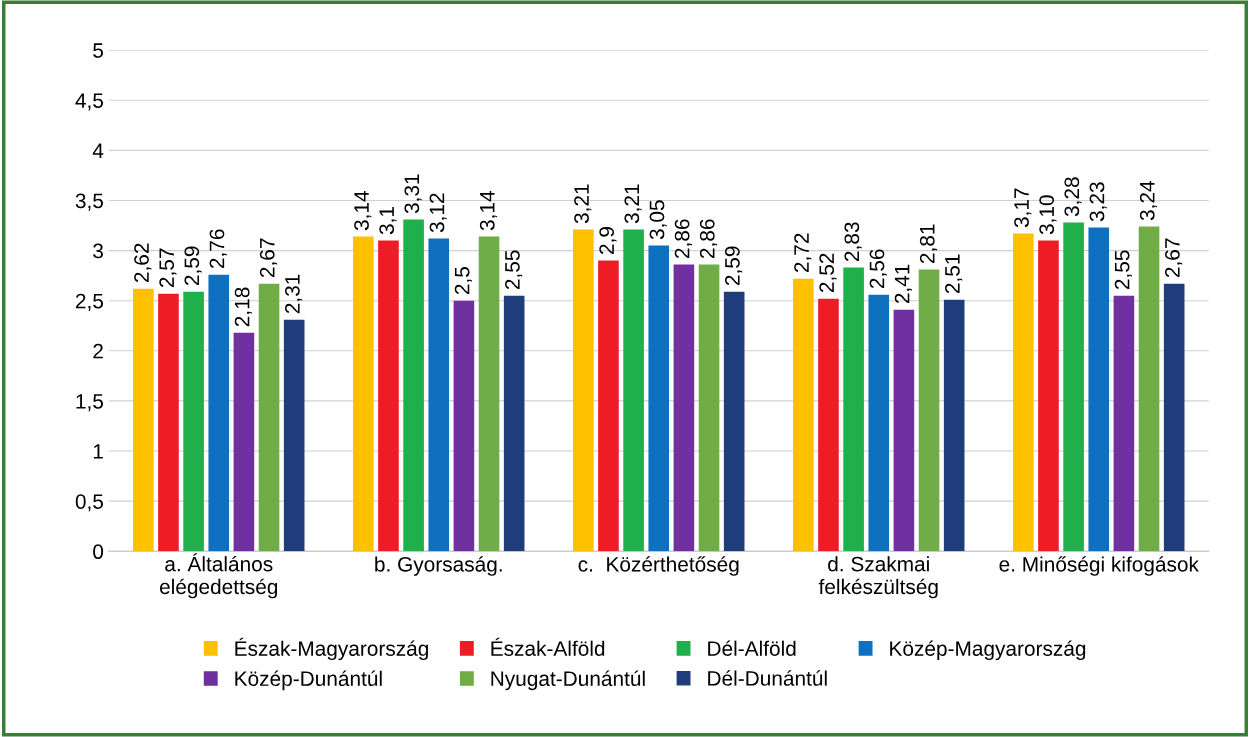  Describe the element at coordinates (168, 268) in the screenshot. I see `data-label: 2,57` at that location.